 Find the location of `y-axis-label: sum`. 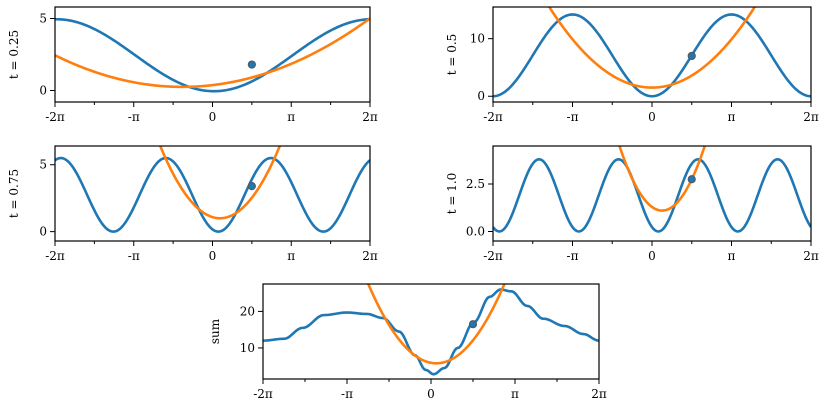

y-axis-label: sum is located at coordinates (215, 331).